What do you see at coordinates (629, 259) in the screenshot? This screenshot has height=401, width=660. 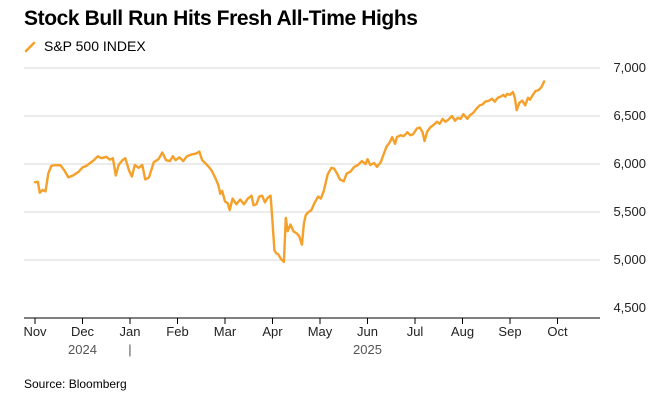 I see `y-tick-label: 5,000` at bounding box center [629, 259].